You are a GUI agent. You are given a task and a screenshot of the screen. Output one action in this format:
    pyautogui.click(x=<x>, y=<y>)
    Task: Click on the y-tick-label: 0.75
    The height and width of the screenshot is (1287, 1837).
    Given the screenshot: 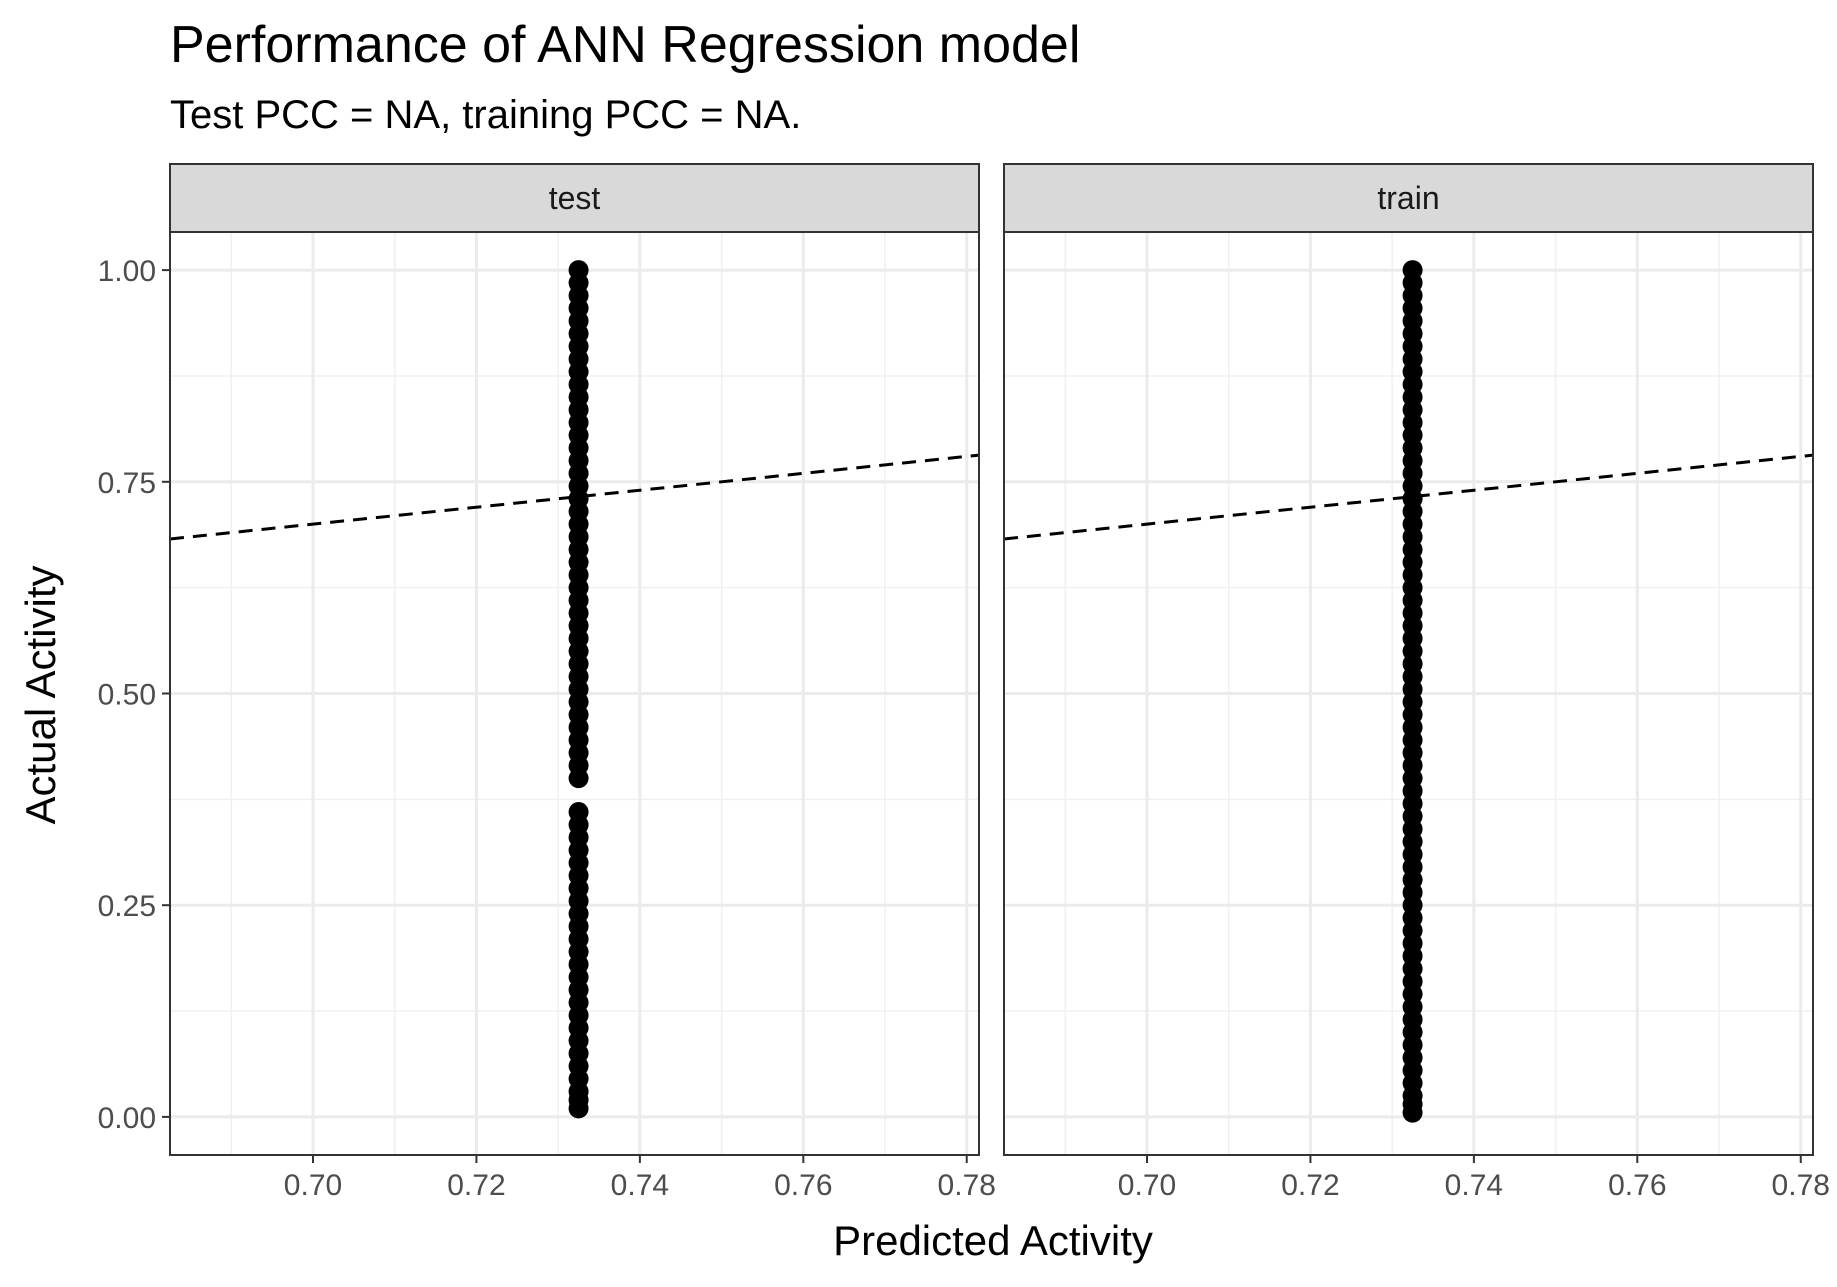 What is the action you would take?
    pyautogui.click(x=127, y=483)
    